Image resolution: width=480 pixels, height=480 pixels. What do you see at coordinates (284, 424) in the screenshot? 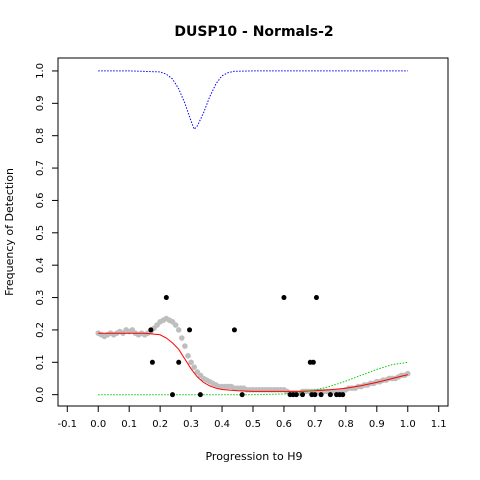
I see `x-tick-label: 0.6` at bounding box center [284, 424].